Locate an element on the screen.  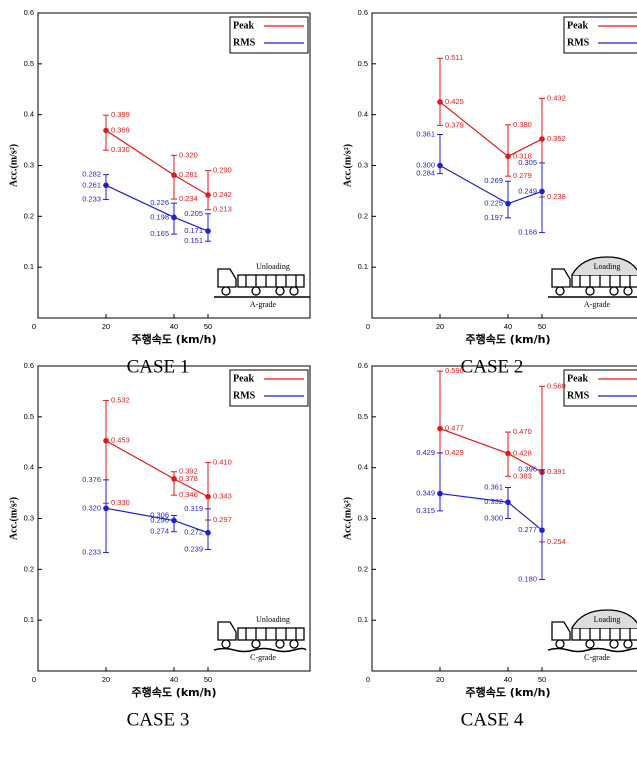
y-tick-label: 0.5 is located at coordinates (363, 63).